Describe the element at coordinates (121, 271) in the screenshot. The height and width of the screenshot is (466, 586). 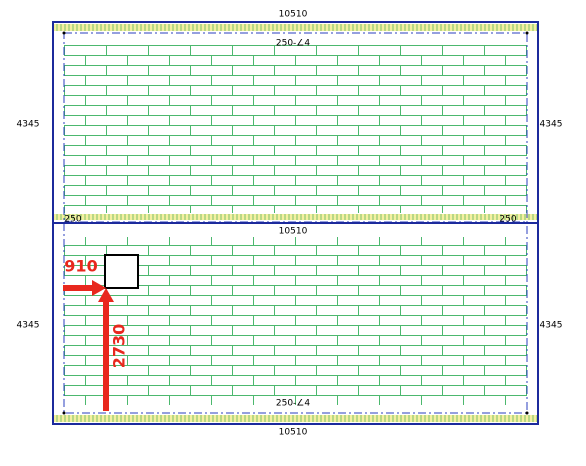
I see `opening` at that location.